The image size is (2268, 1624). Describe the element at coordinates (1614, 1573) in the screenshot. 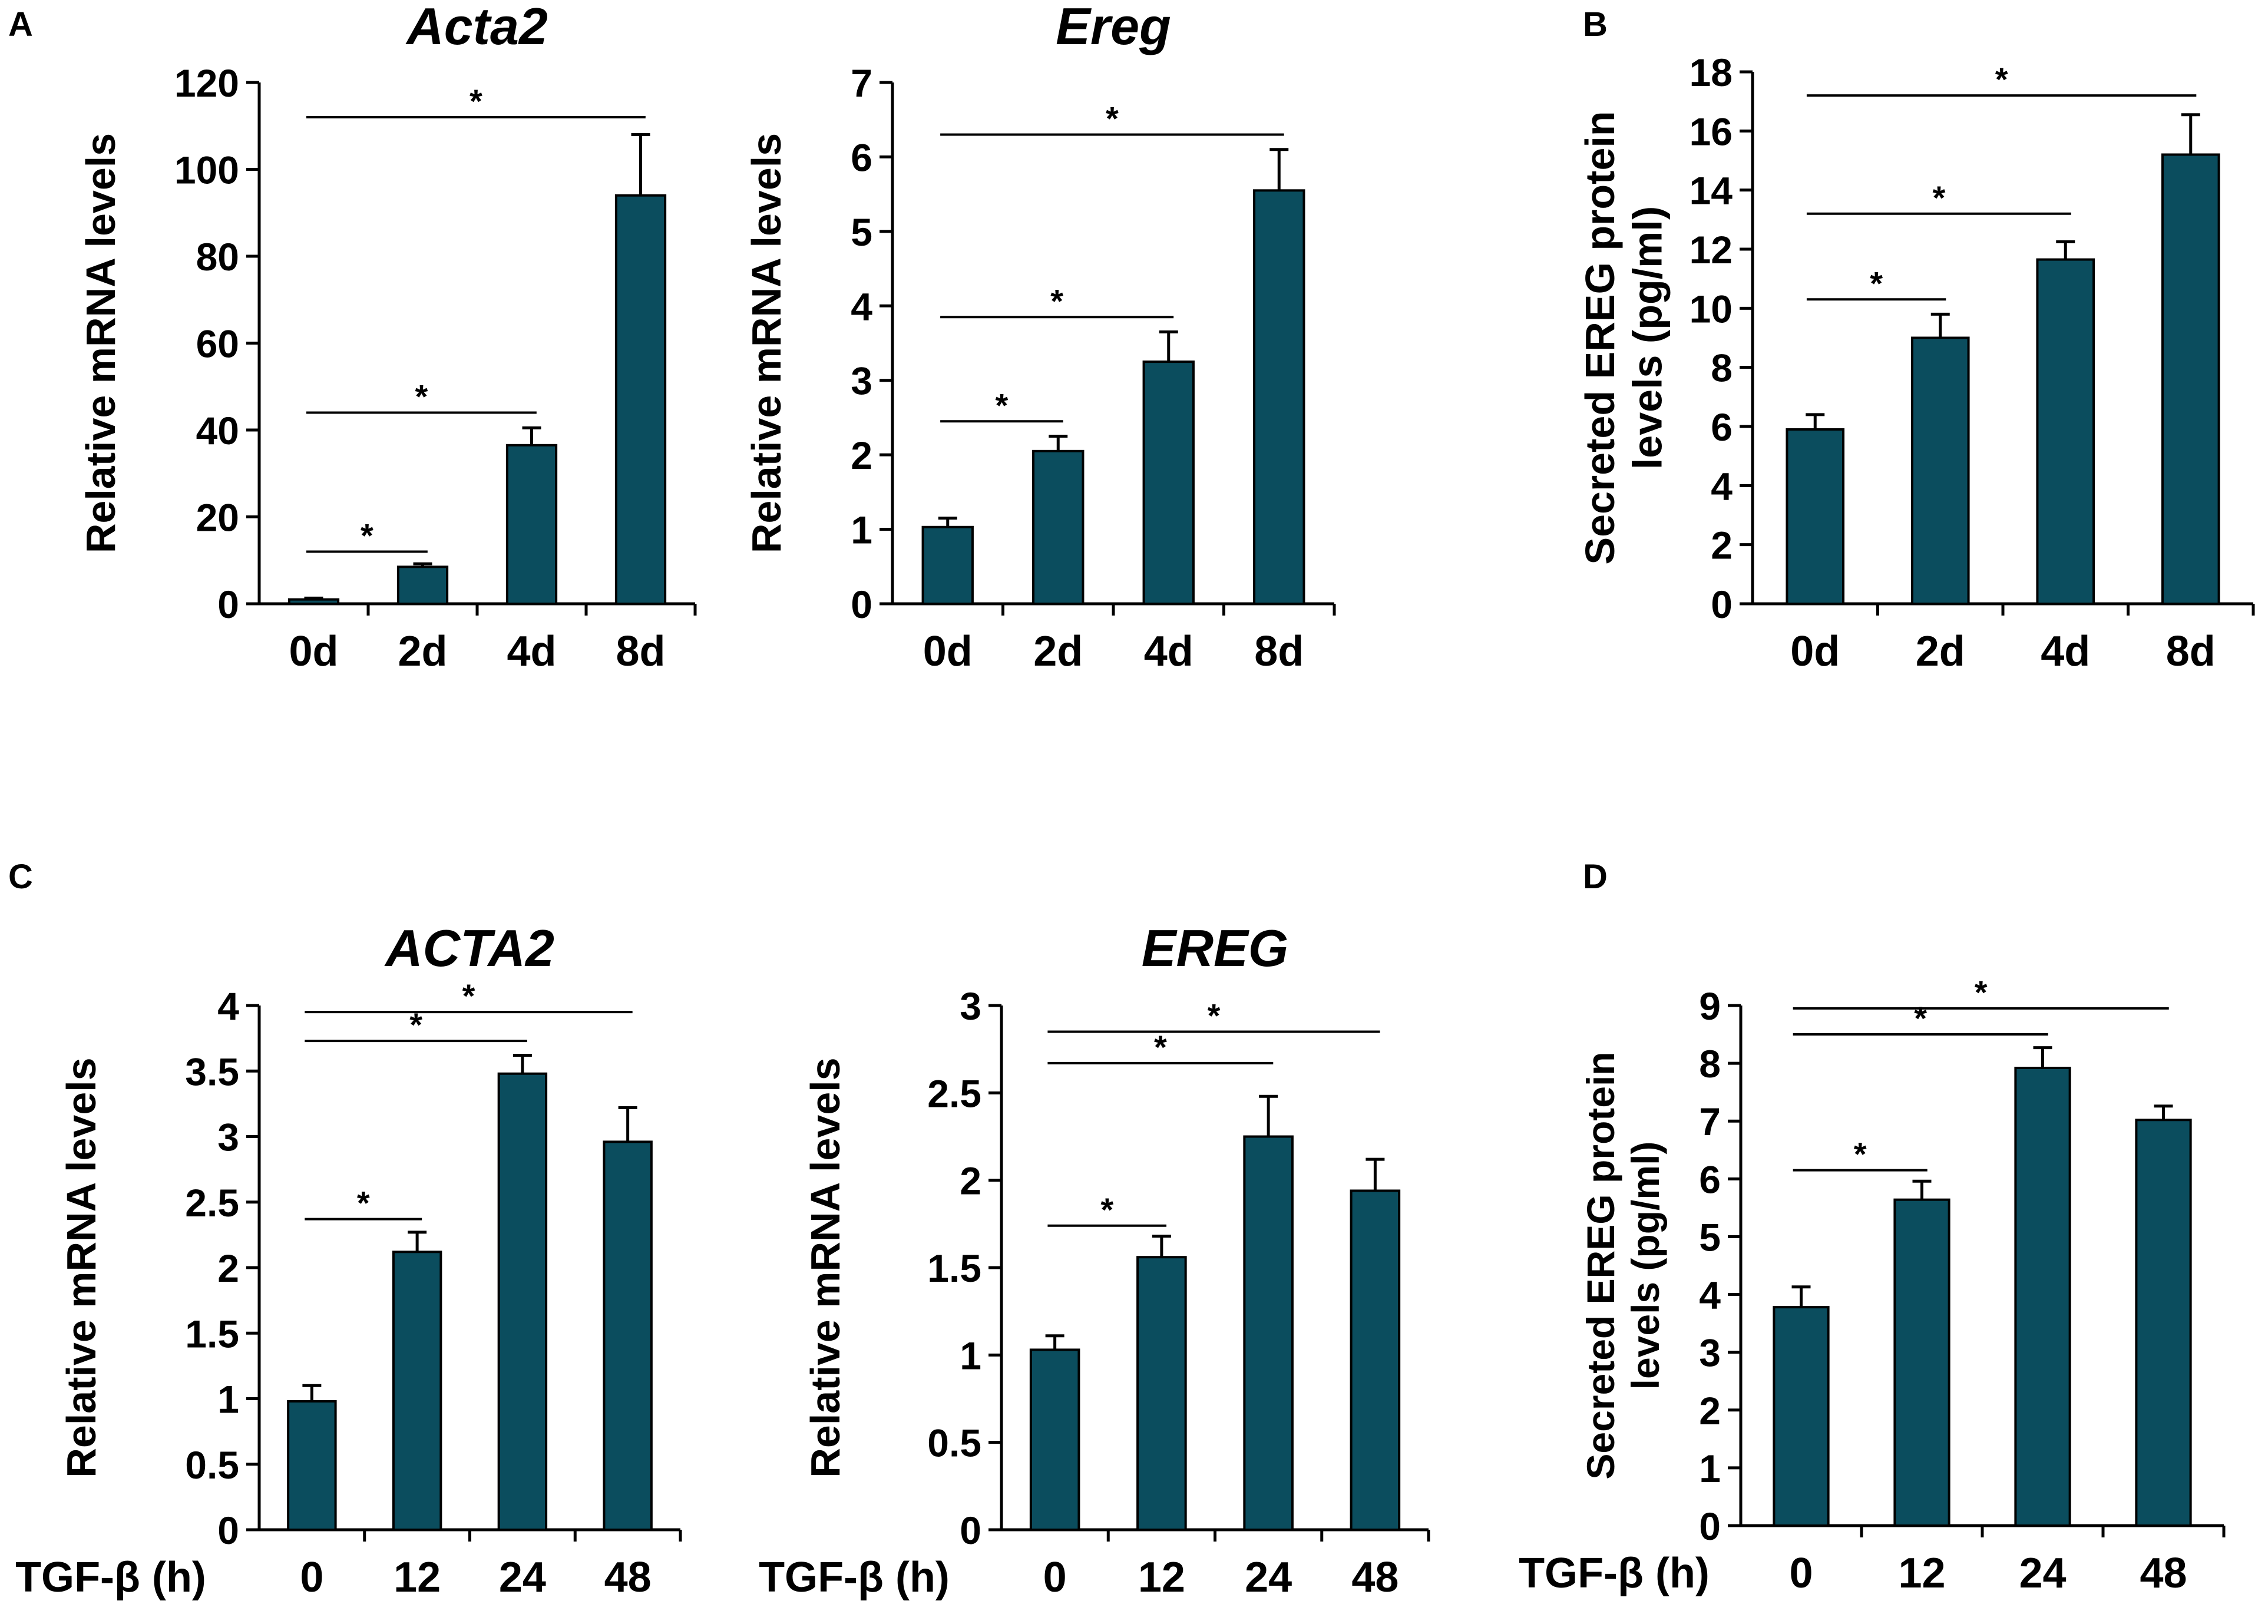

I see `chart6-x-axis-label: TGF-β (h)` at that location.